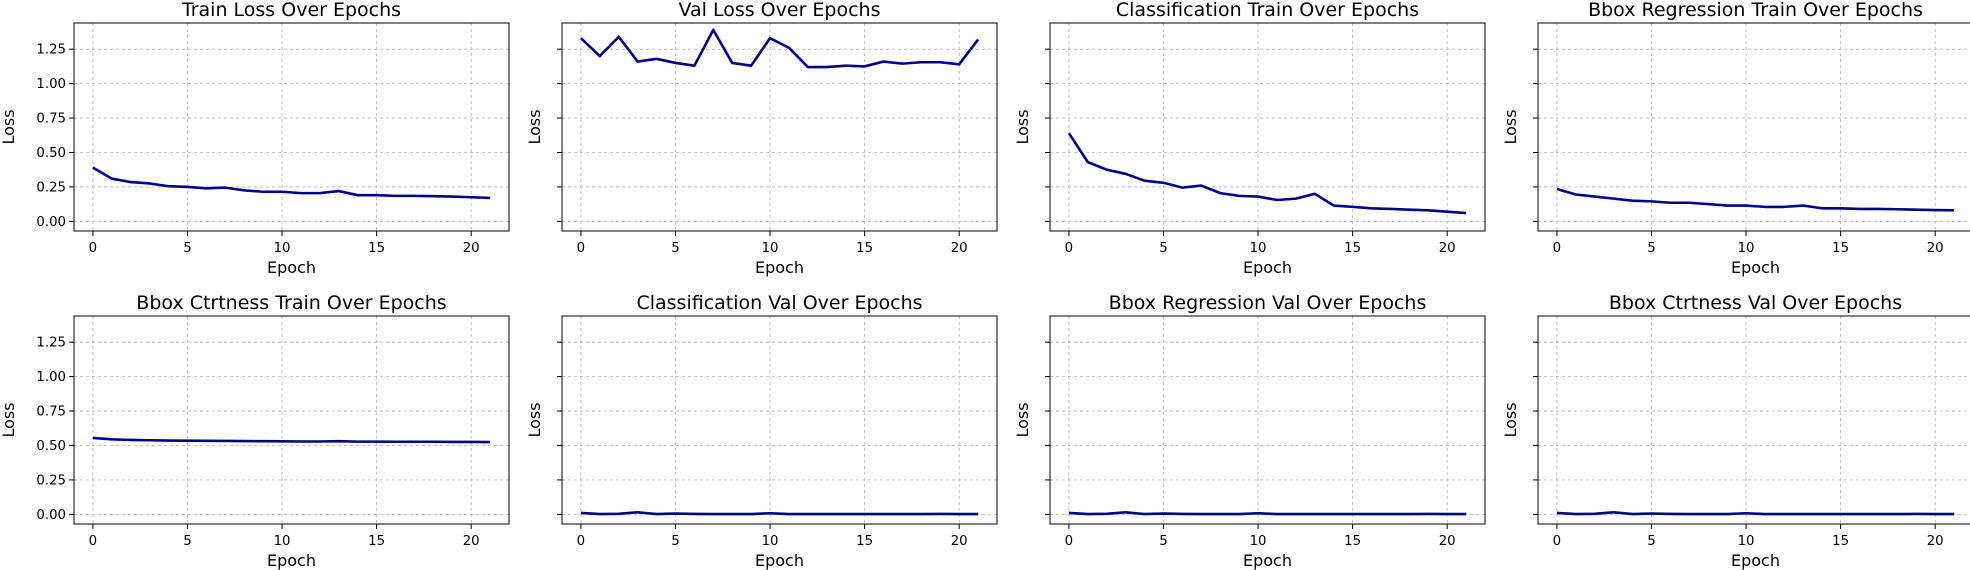 The height and width of the screenshot is (570, 1970). What do you see at coordinates (1267, 10) in the screenshot?
I see `chart-title: Classification Train Over Epochs` at bounding box center [1267, 10].